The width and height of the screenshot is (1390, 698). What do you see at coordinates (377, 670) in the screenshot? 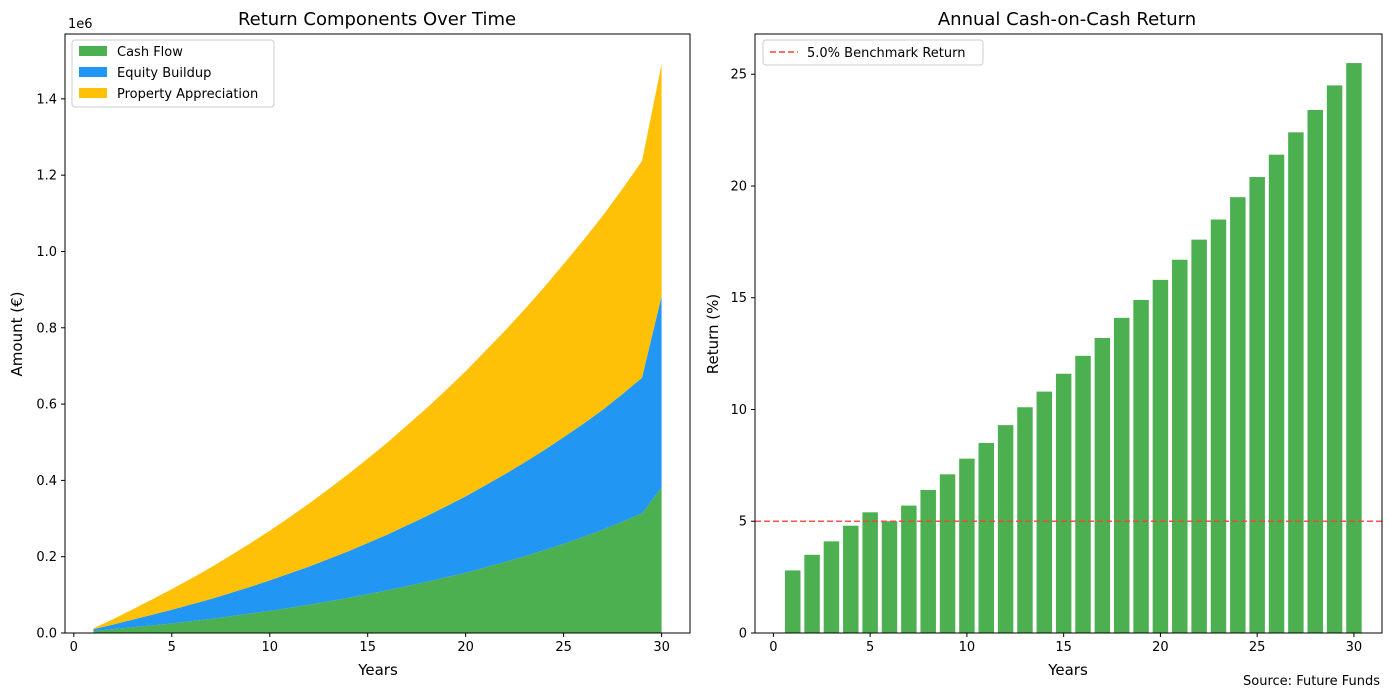
I see `left-x-axis-label: Years` at bounding box center [377, 670].